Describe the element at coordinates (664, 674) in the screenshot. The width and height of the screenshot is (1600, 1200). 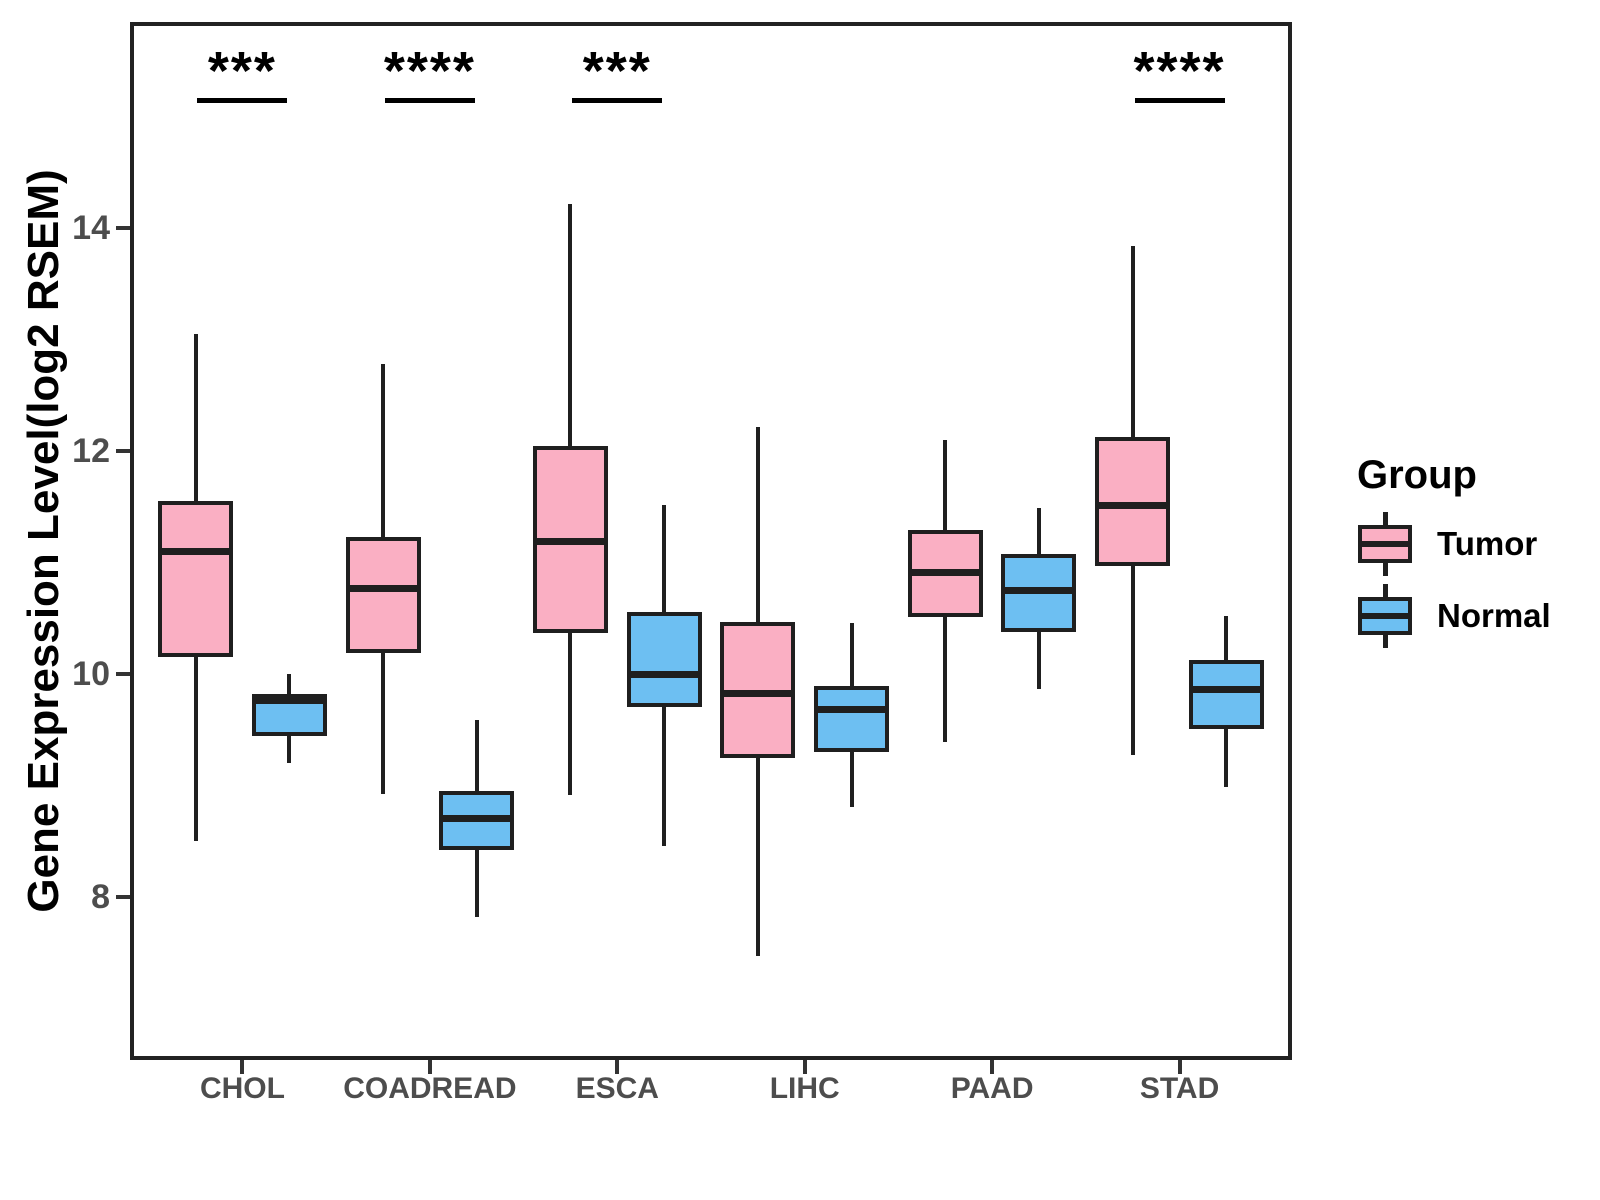
I see `median-ESCA-Normal` at that location.